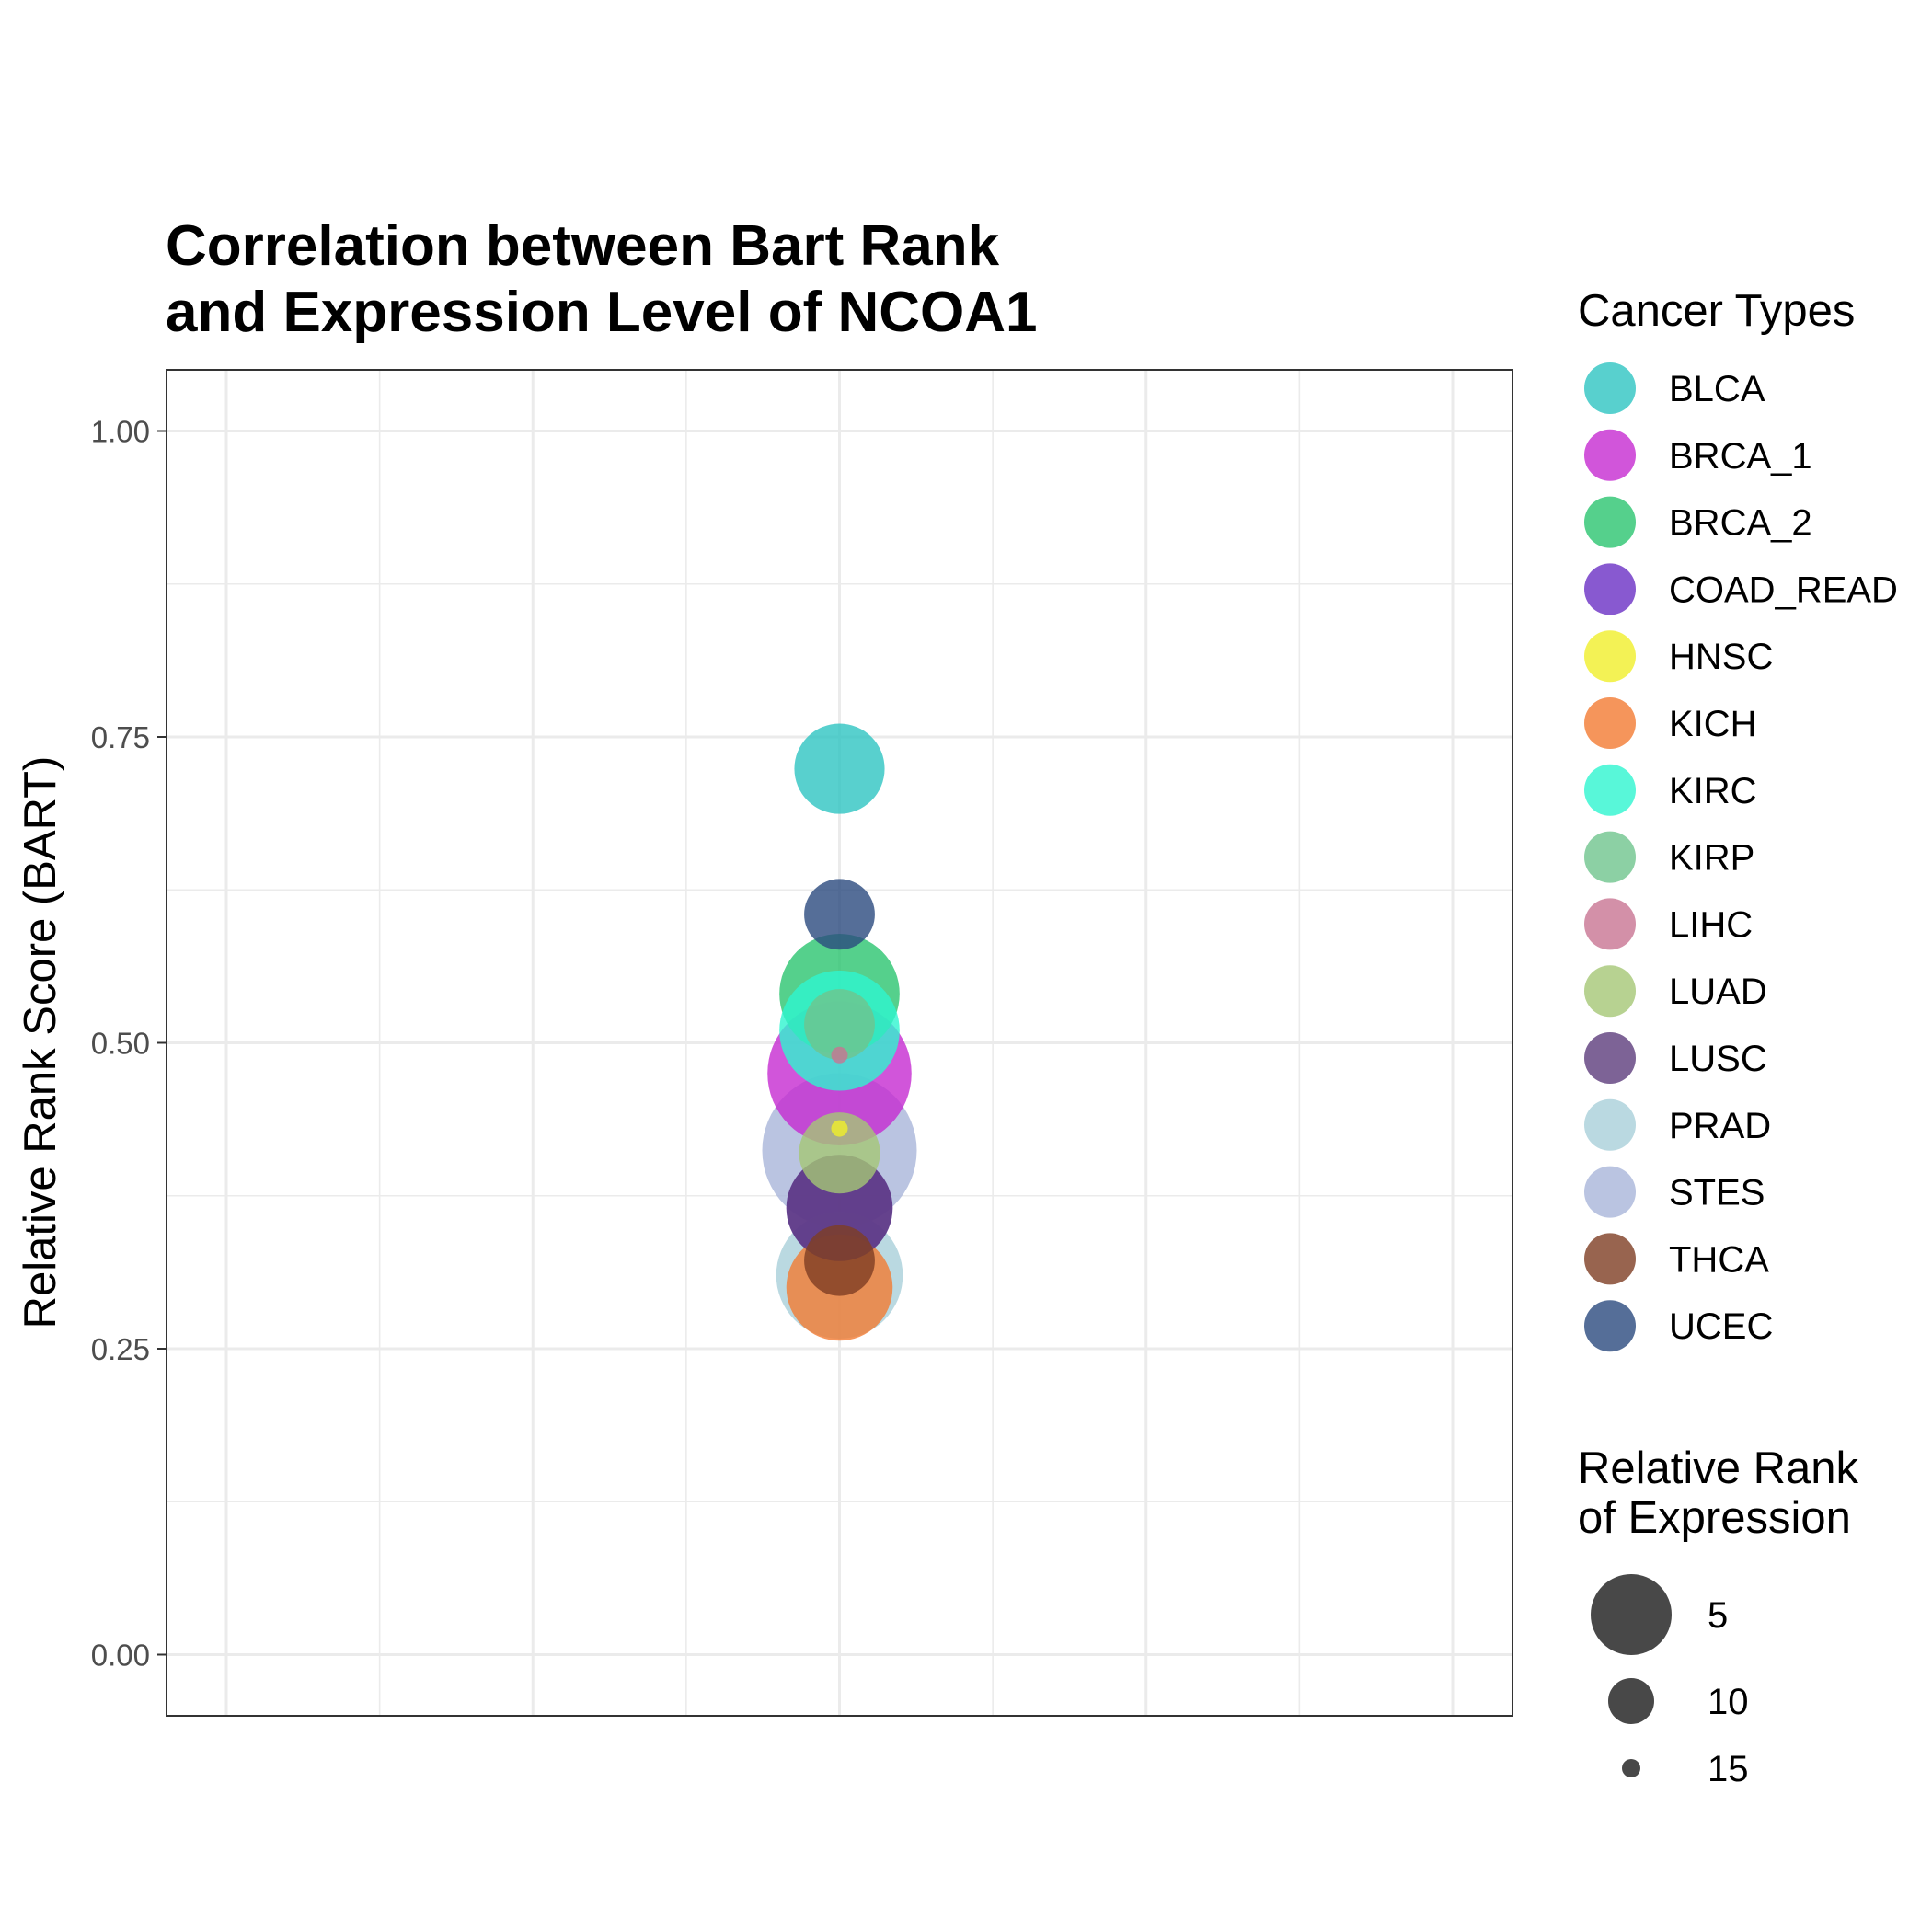 The width and height of the screenshot is (1932, 1932). I want to click on legend-key-coad-read, so click(1610, 589).